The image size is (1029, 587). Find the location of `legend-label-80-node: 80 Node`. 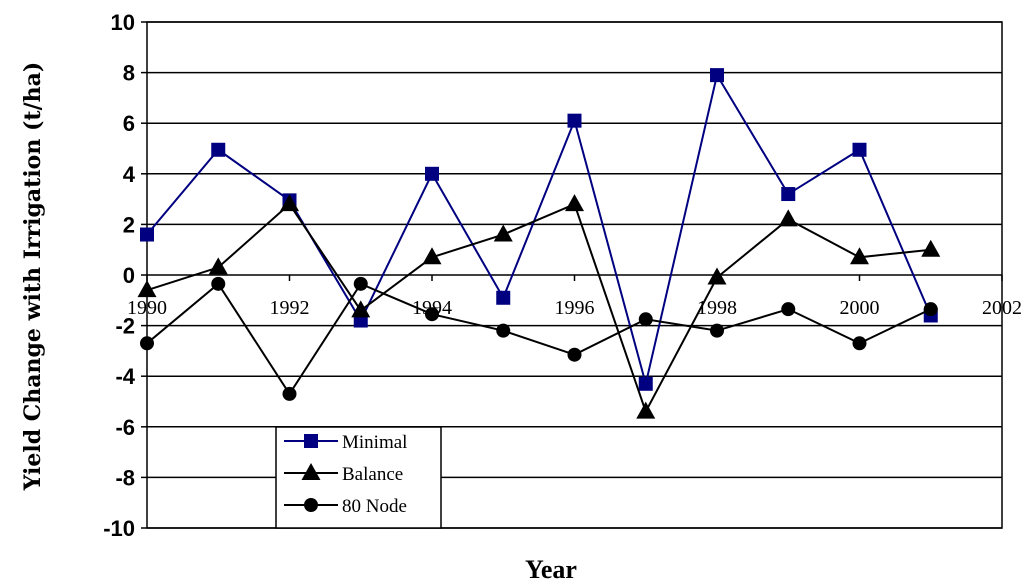

legend-label-80-node: 80 Node is located at coordinates (374, 506).